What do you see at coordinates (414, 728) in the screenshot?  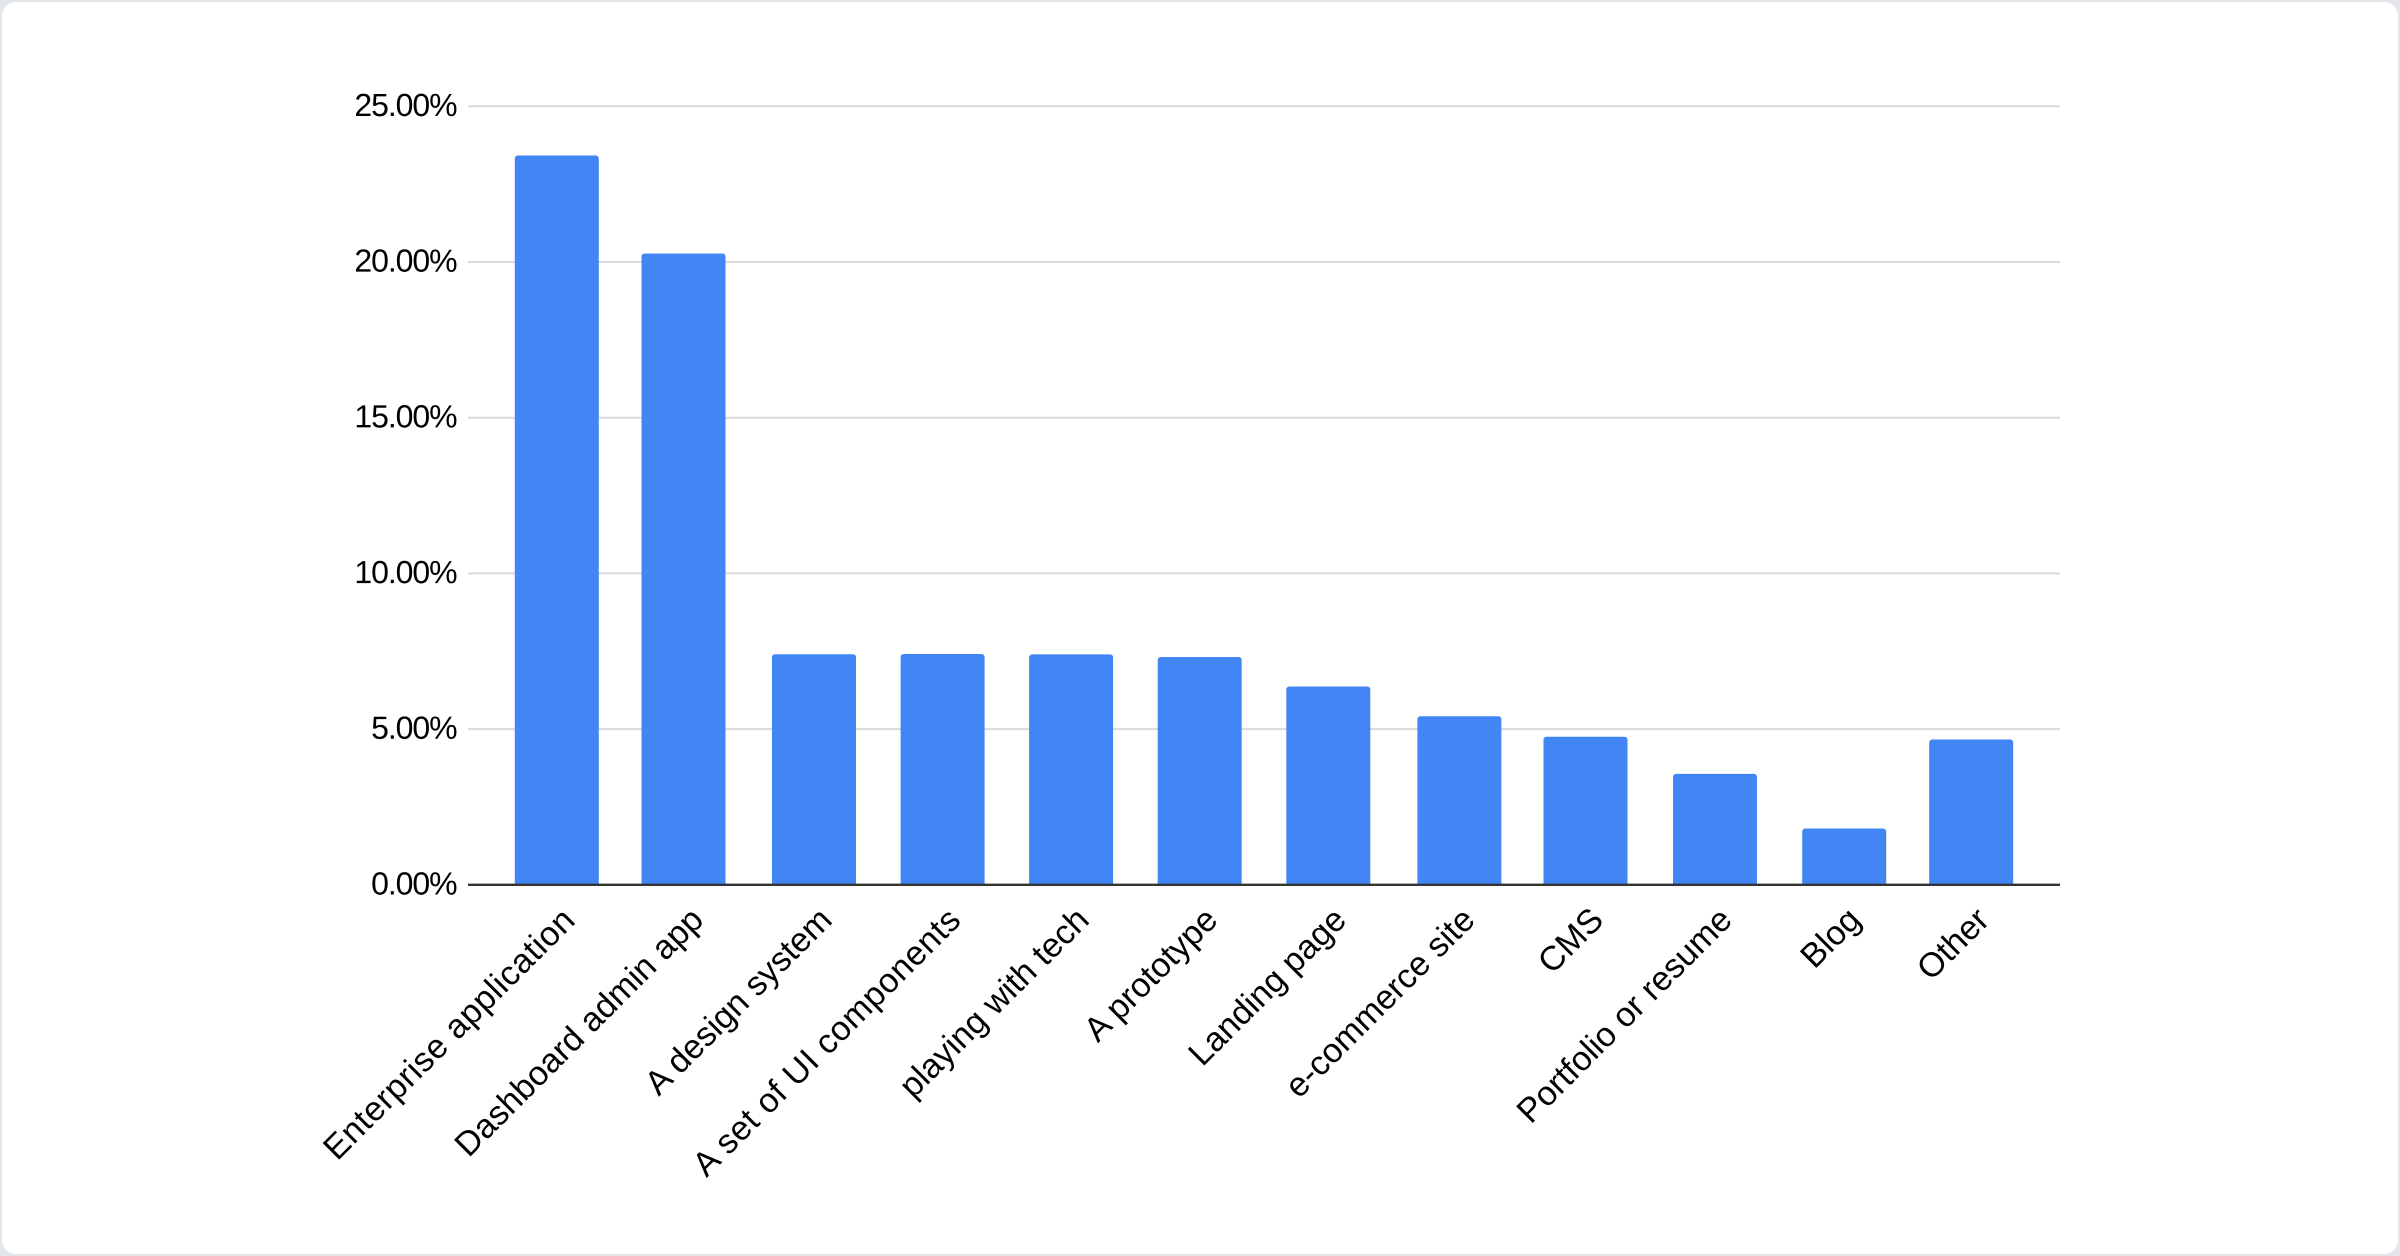 I see `svg-text: 5.00%` at bounding box center [414, 728].